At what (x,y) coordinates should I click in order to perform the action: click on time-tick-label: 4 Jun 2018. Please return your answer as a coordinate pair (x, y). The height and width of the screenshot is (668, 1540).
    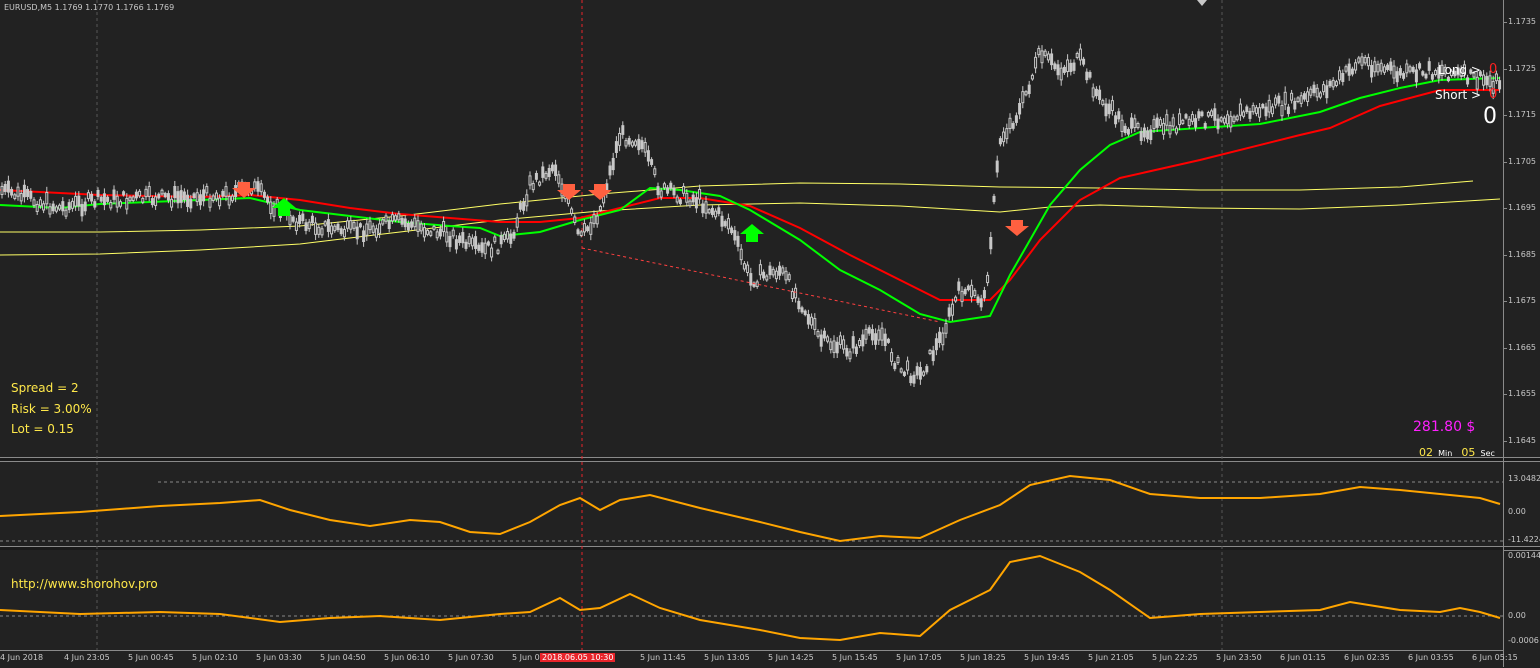
    Looking at the image, I should click on (22, 657).